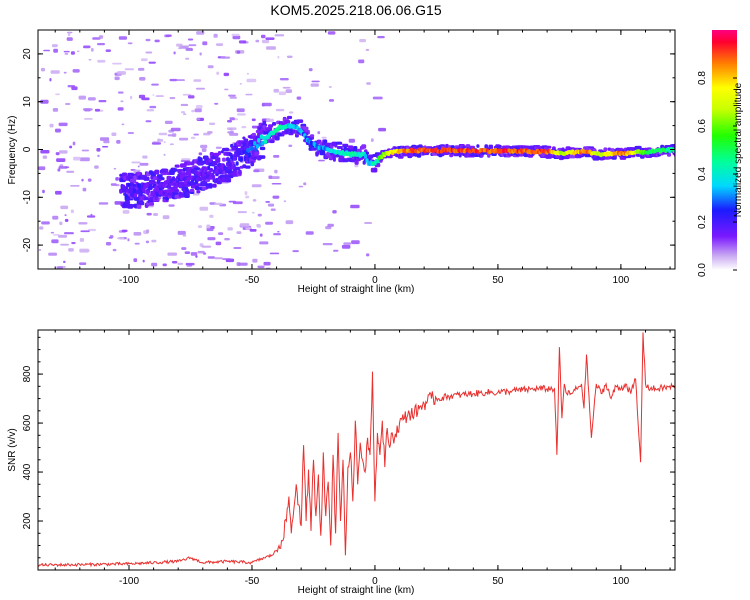 This screenshot has width=750, height=600. Describe the element at coordinates (27, 471) in the screenshot. I see `y-tick-label: 400` at that location.